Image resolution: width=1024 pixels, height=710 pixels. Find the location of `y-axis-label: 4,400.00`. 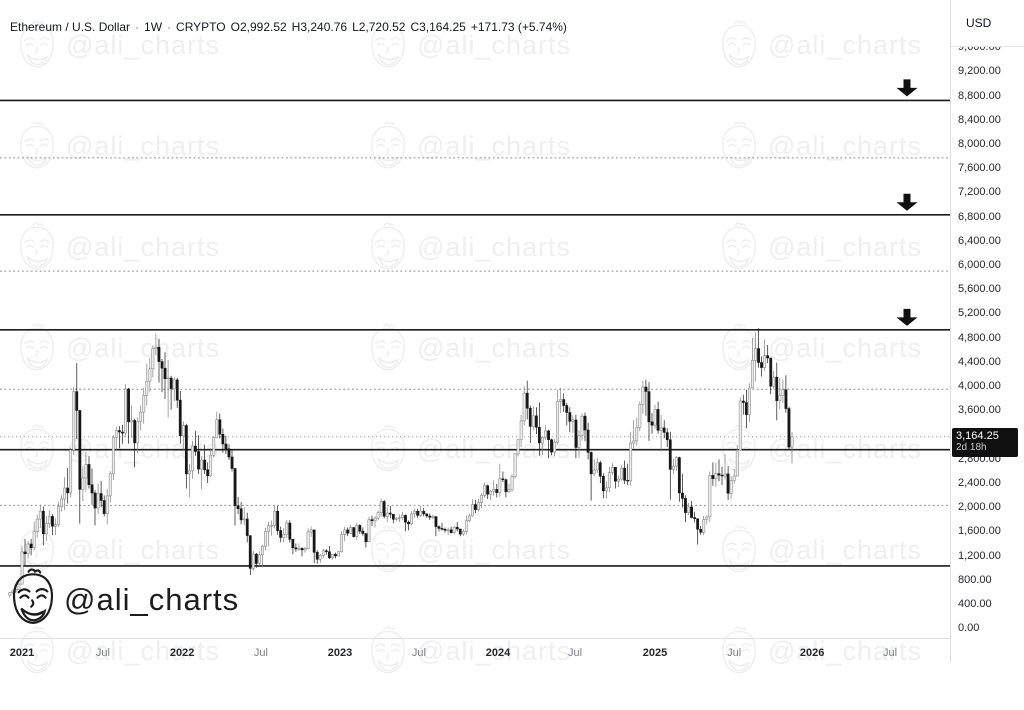

y-axis-label: 4,400.00 is located at coordinates (979, 361).